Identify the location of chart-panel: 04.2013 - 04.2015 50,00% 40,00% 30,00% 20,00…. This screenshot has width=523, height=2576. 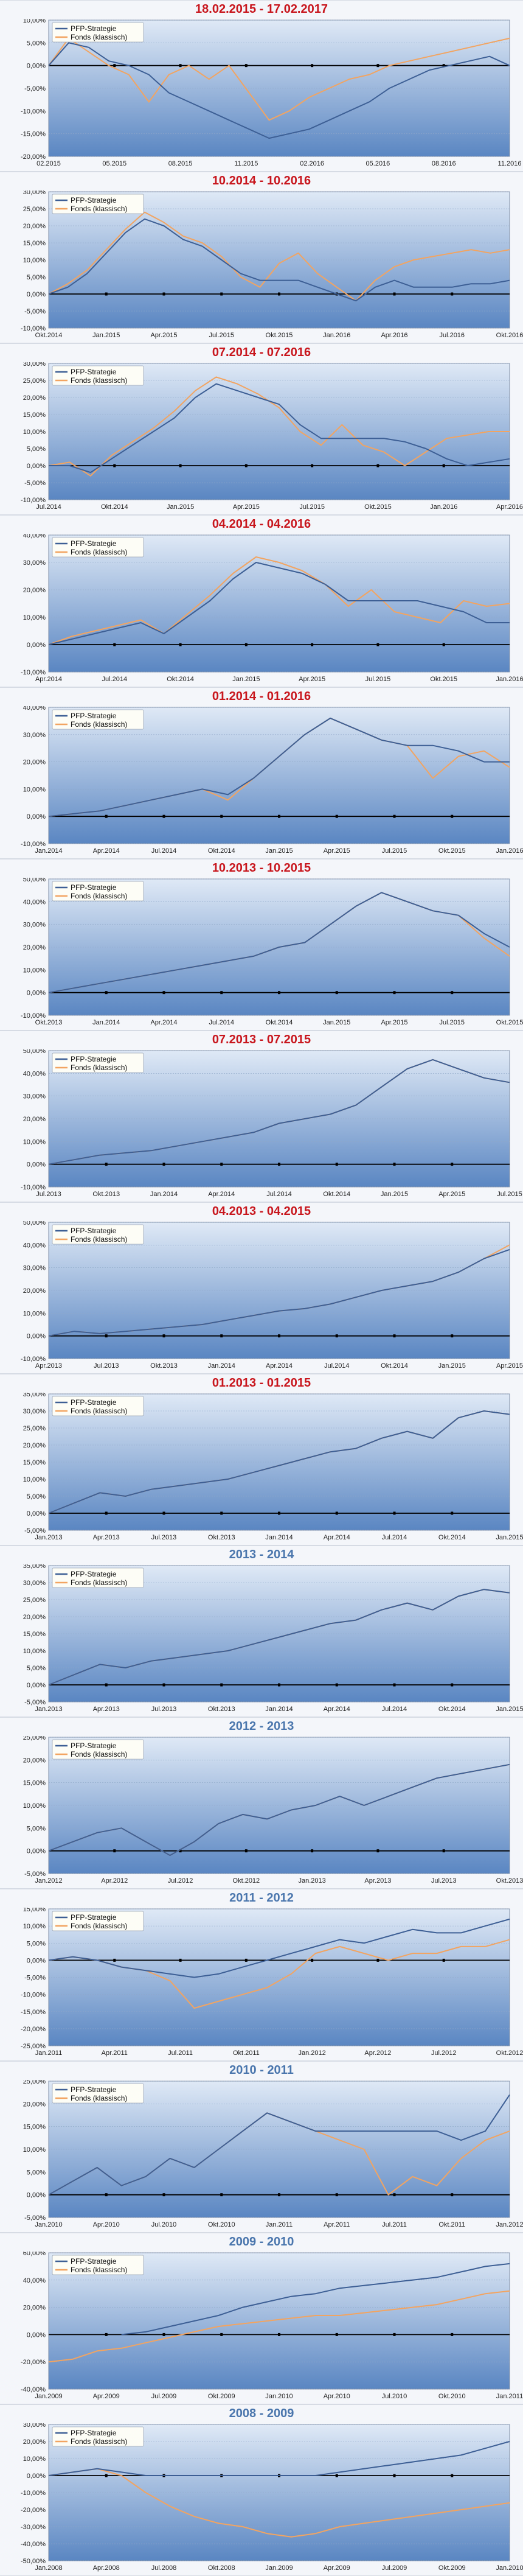
(261, 1288).